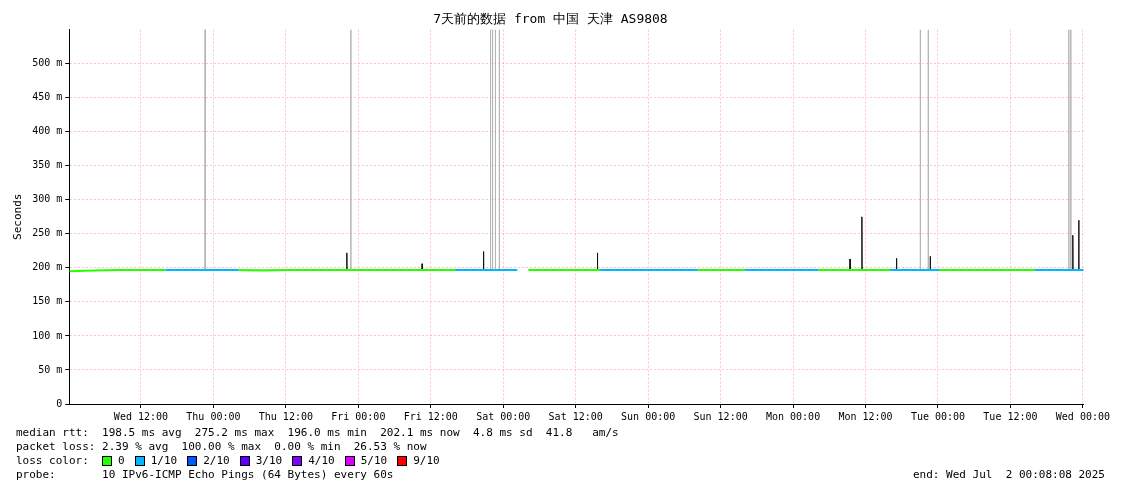  Describe the element at coordinates (59, 403) in the screenshot. I see `y-tick-label: 0` at that location.